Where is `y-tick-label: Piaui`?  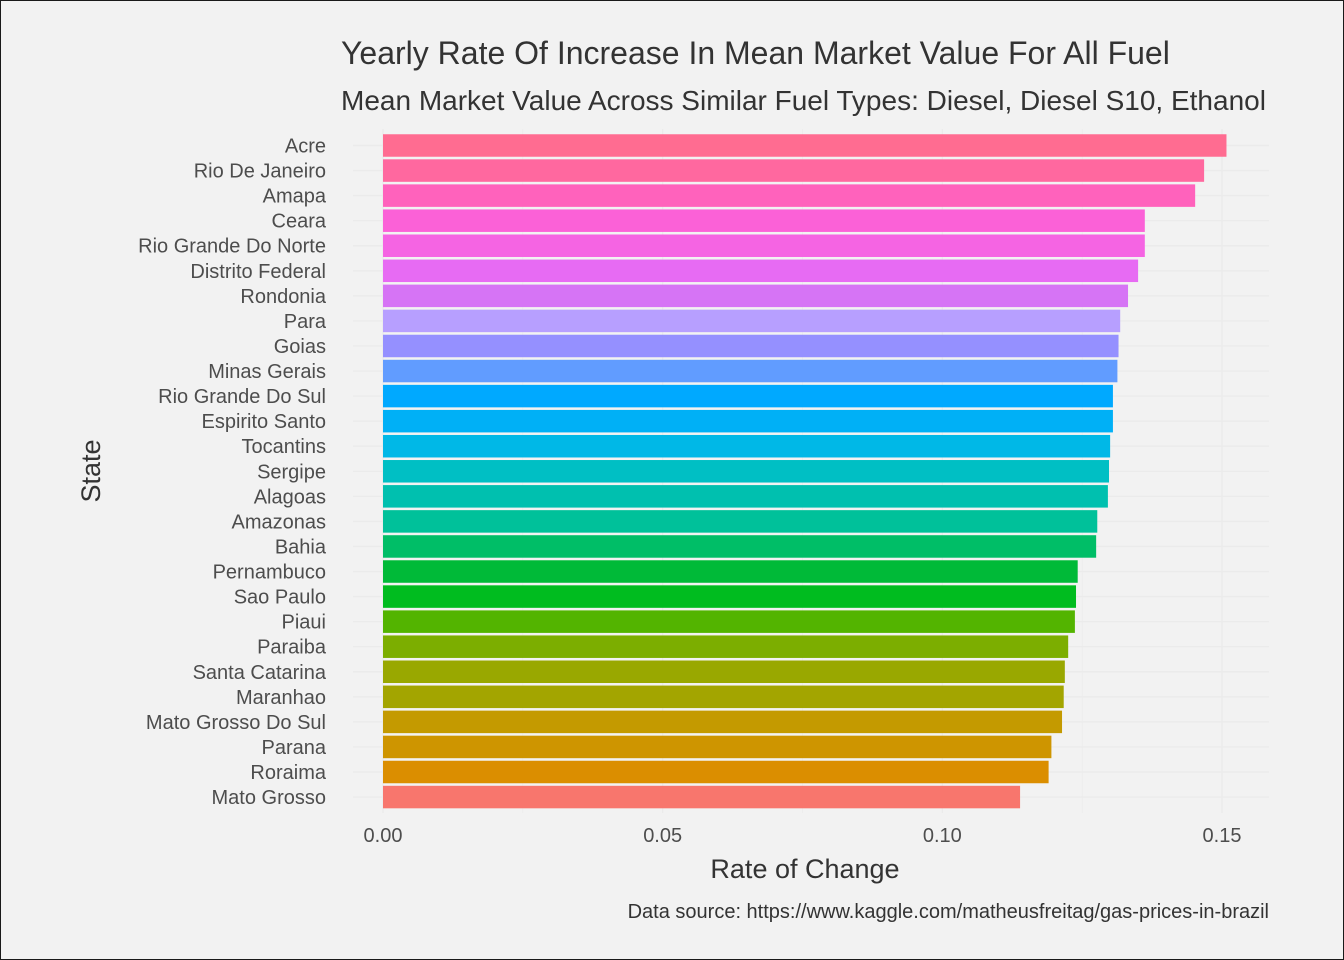 y-tick-label: Piaui is located at coordinates (304, 623).